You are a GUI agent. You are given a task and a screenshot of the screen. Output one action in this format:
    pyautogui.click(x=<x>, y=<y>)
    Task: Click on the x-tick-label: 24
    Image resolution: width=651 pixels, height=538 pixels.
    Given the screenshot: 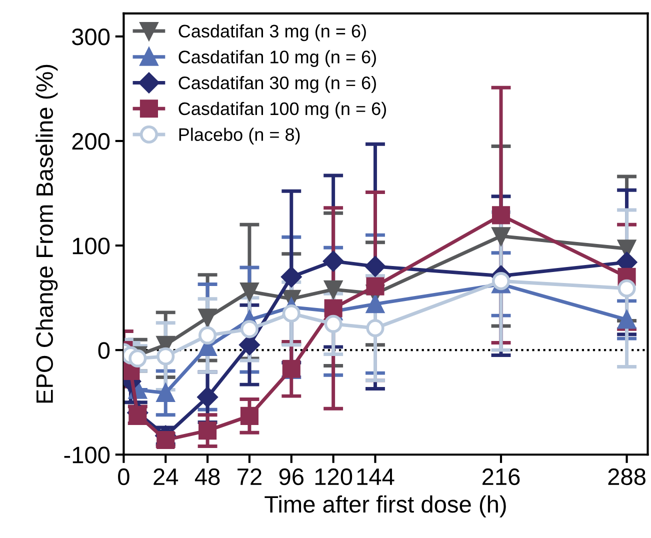 What is the action you would take?
    pyautogui.click(x=166, y=476)
    